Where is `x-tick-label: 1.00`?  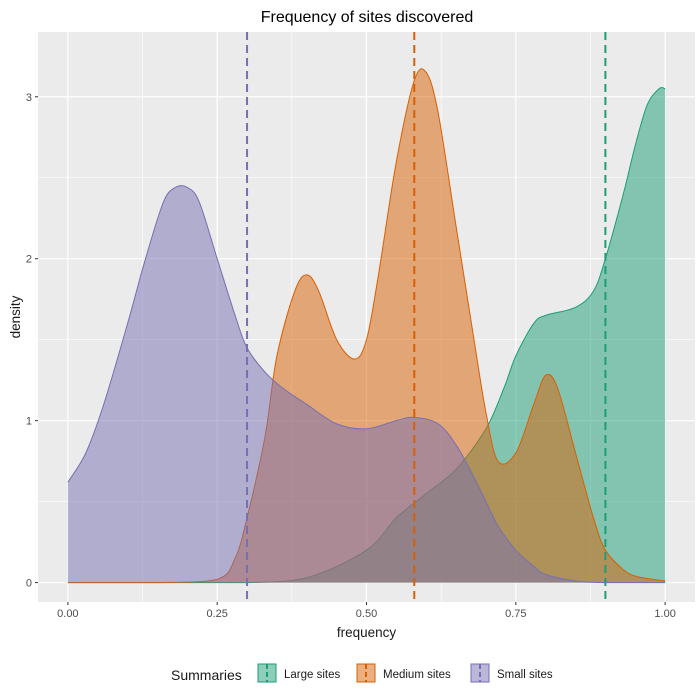
x-tick-label: 1.00 is located at coordinates (664, 614).